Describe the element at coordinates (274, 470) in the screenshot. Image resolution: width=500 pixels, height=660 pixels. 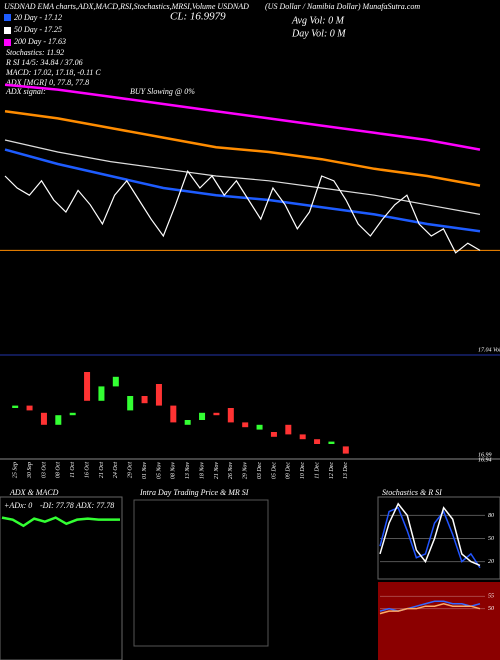
I see `date-label: 05 Dec` at that location.